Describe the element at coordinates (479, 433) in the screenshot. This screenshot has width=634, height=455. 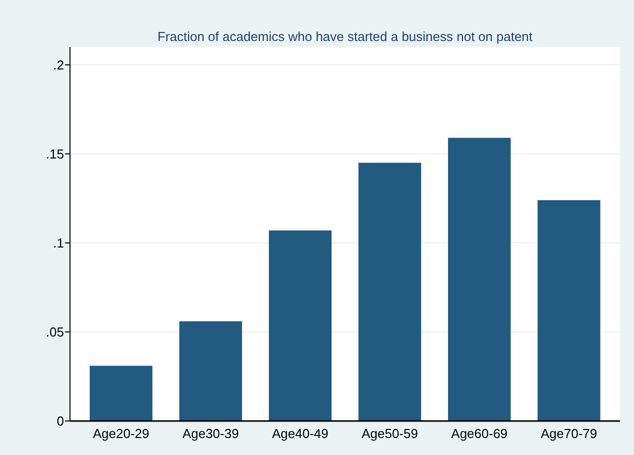
I see `x-tick-label: Age60-69` at that location.